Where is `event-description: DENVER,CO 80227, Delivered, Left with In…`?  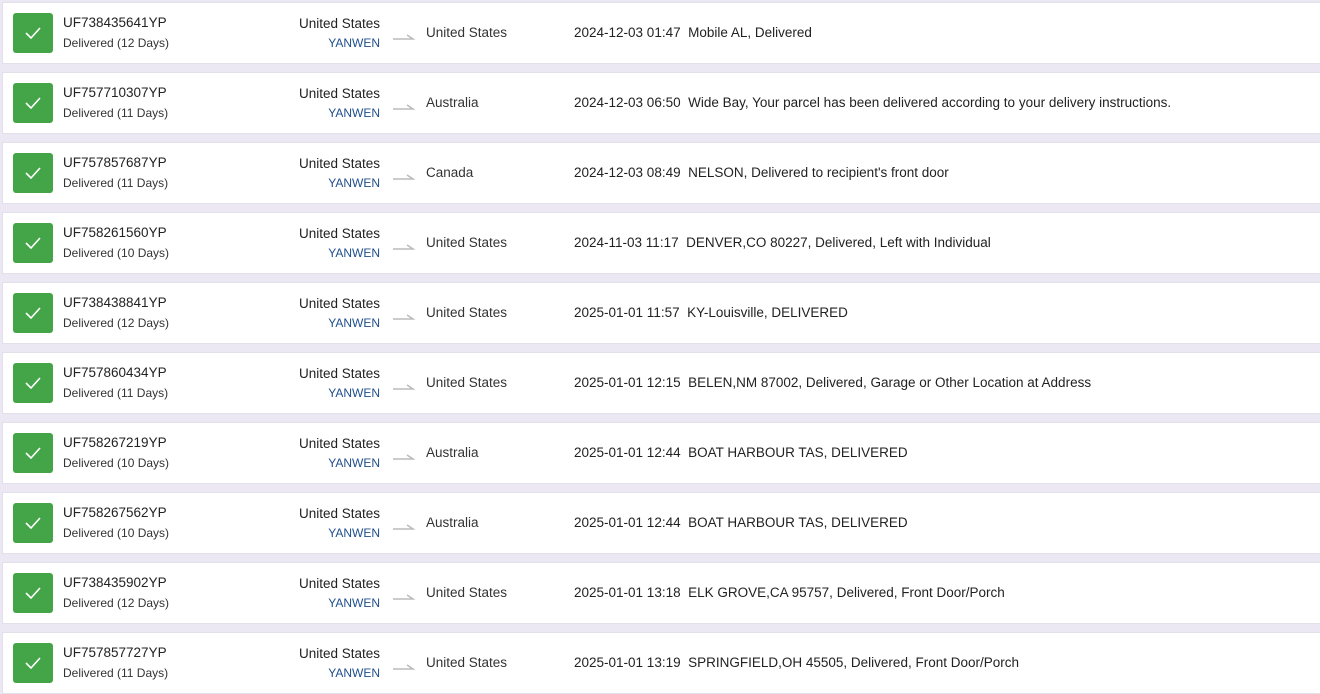 event-description: DENVER,CO 80227, Delivered, Left with In… is located at coordinates (838, 242).